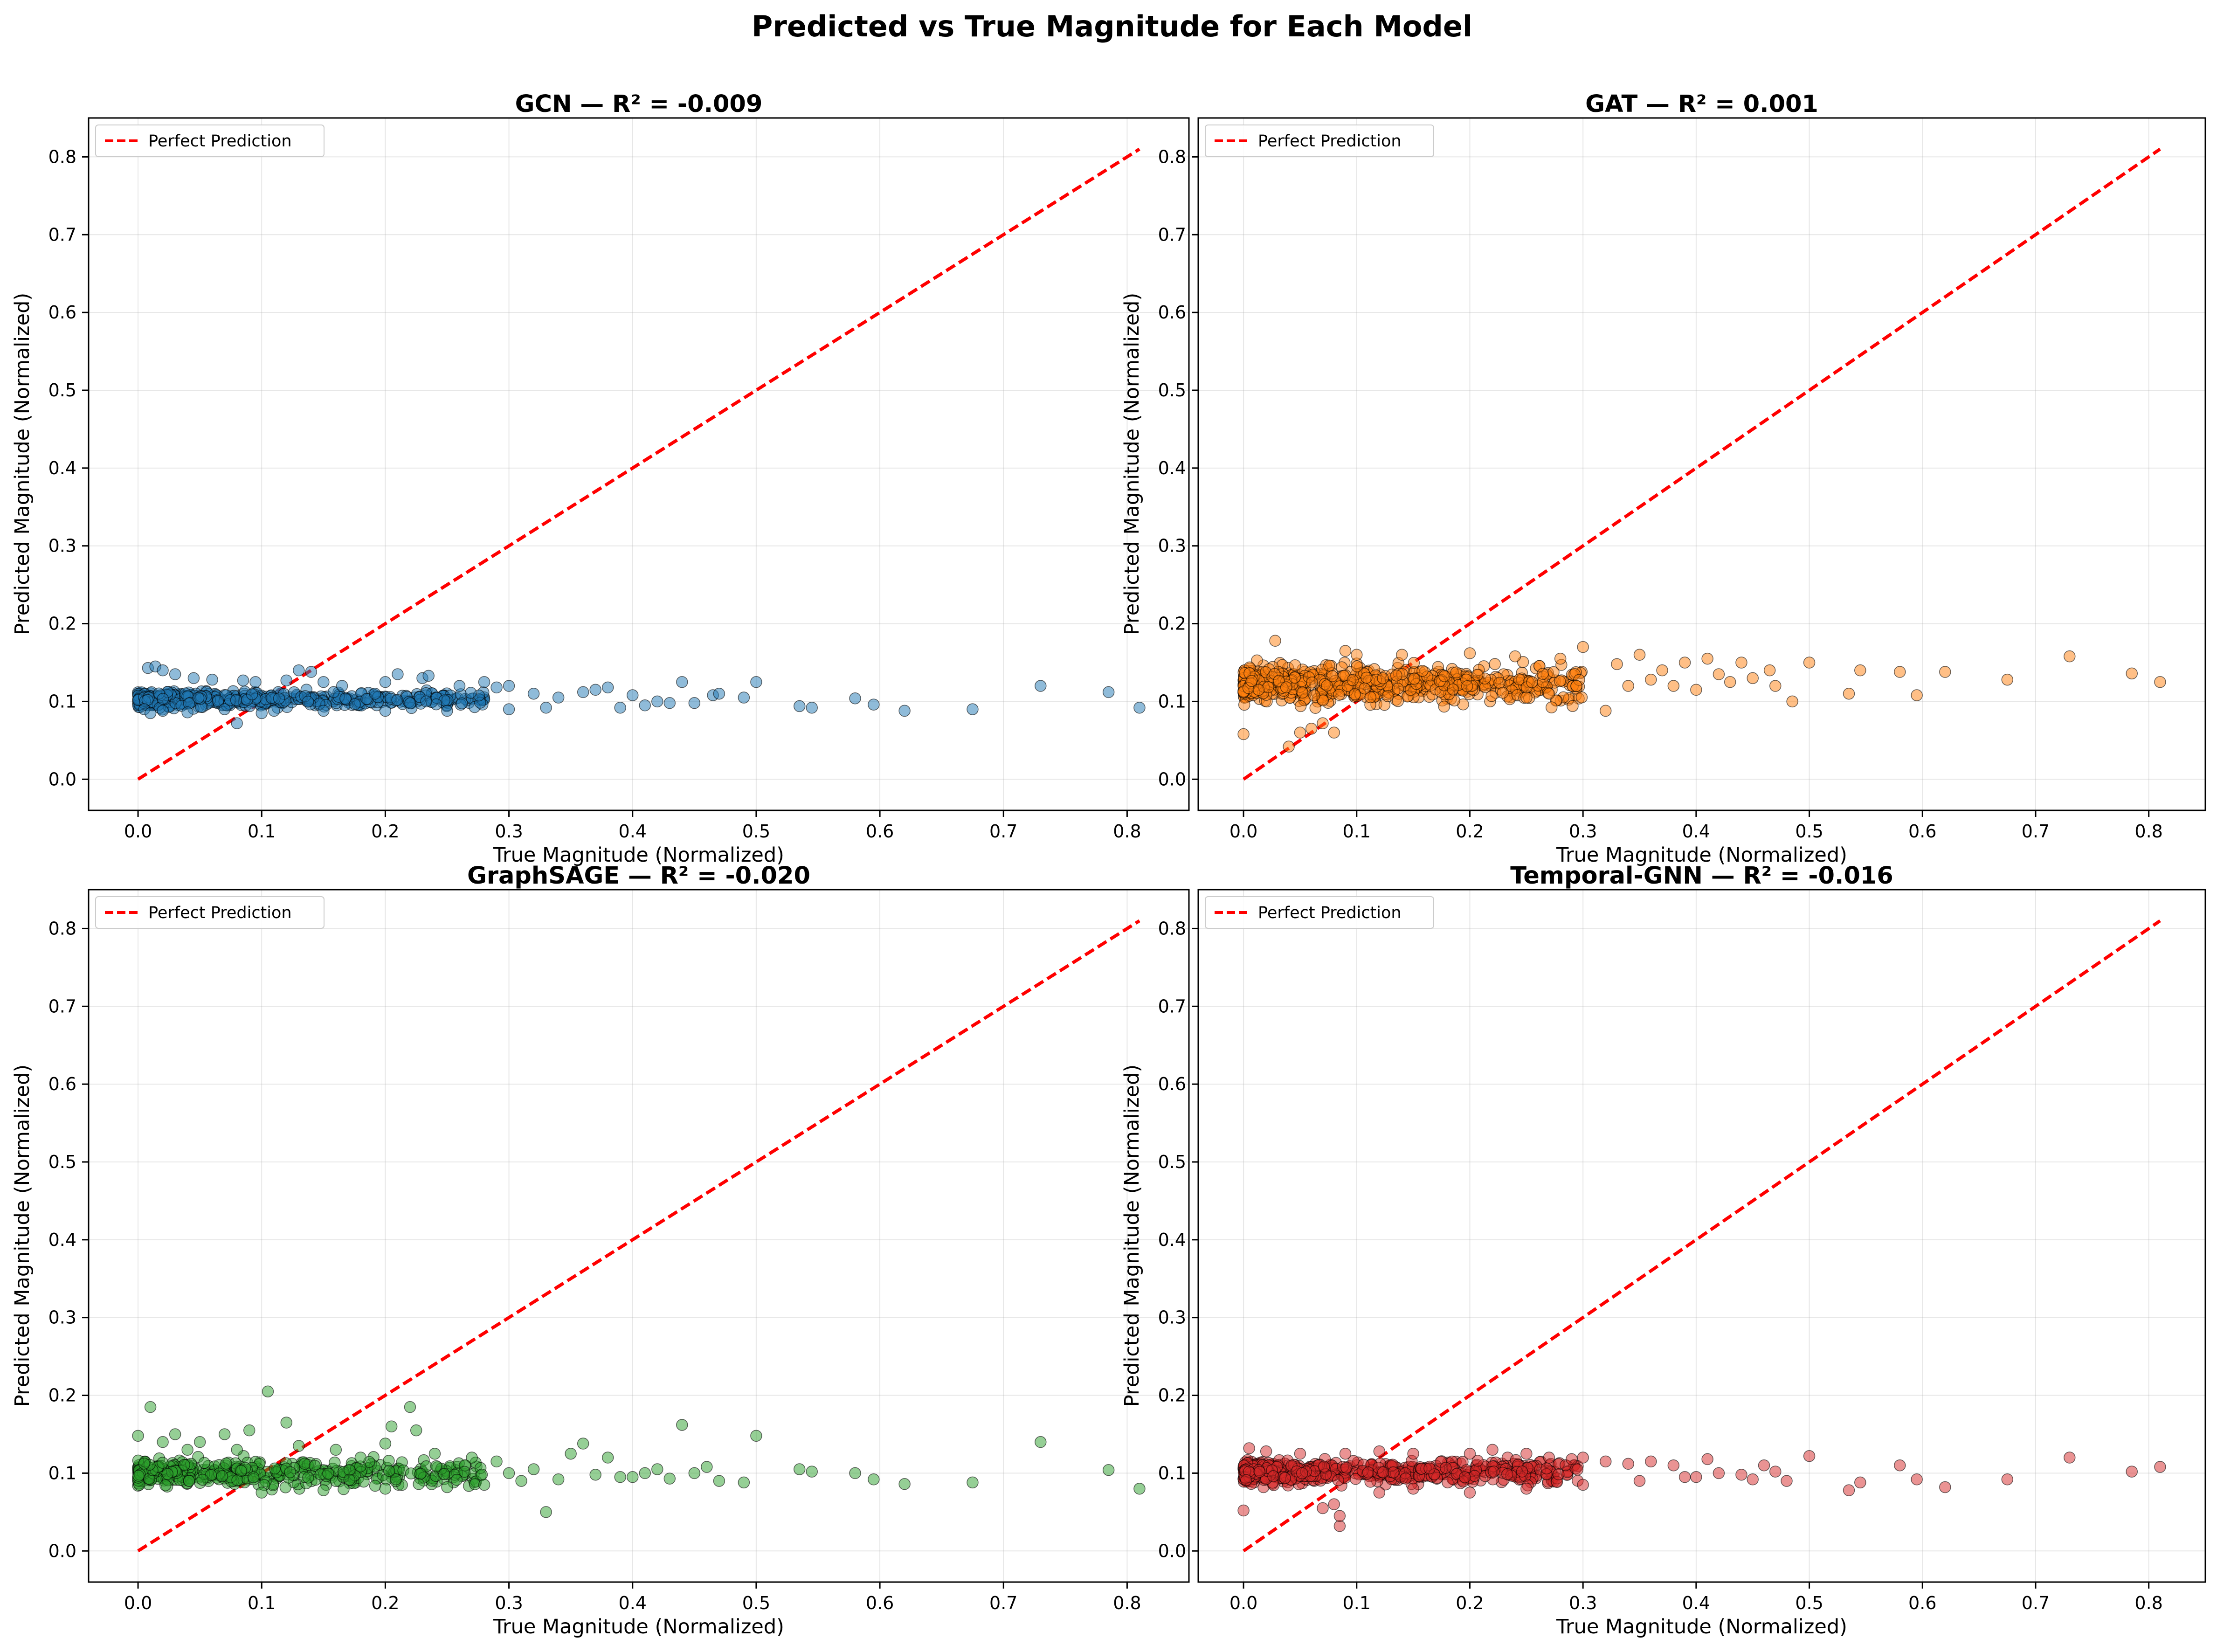 The width and height of the screenshot is (2224, 1652). What do you see at coordinates (220, 141) in the screenshot?
I see `legend-label: Perfect Prediction` at bounding box center [220, 141].